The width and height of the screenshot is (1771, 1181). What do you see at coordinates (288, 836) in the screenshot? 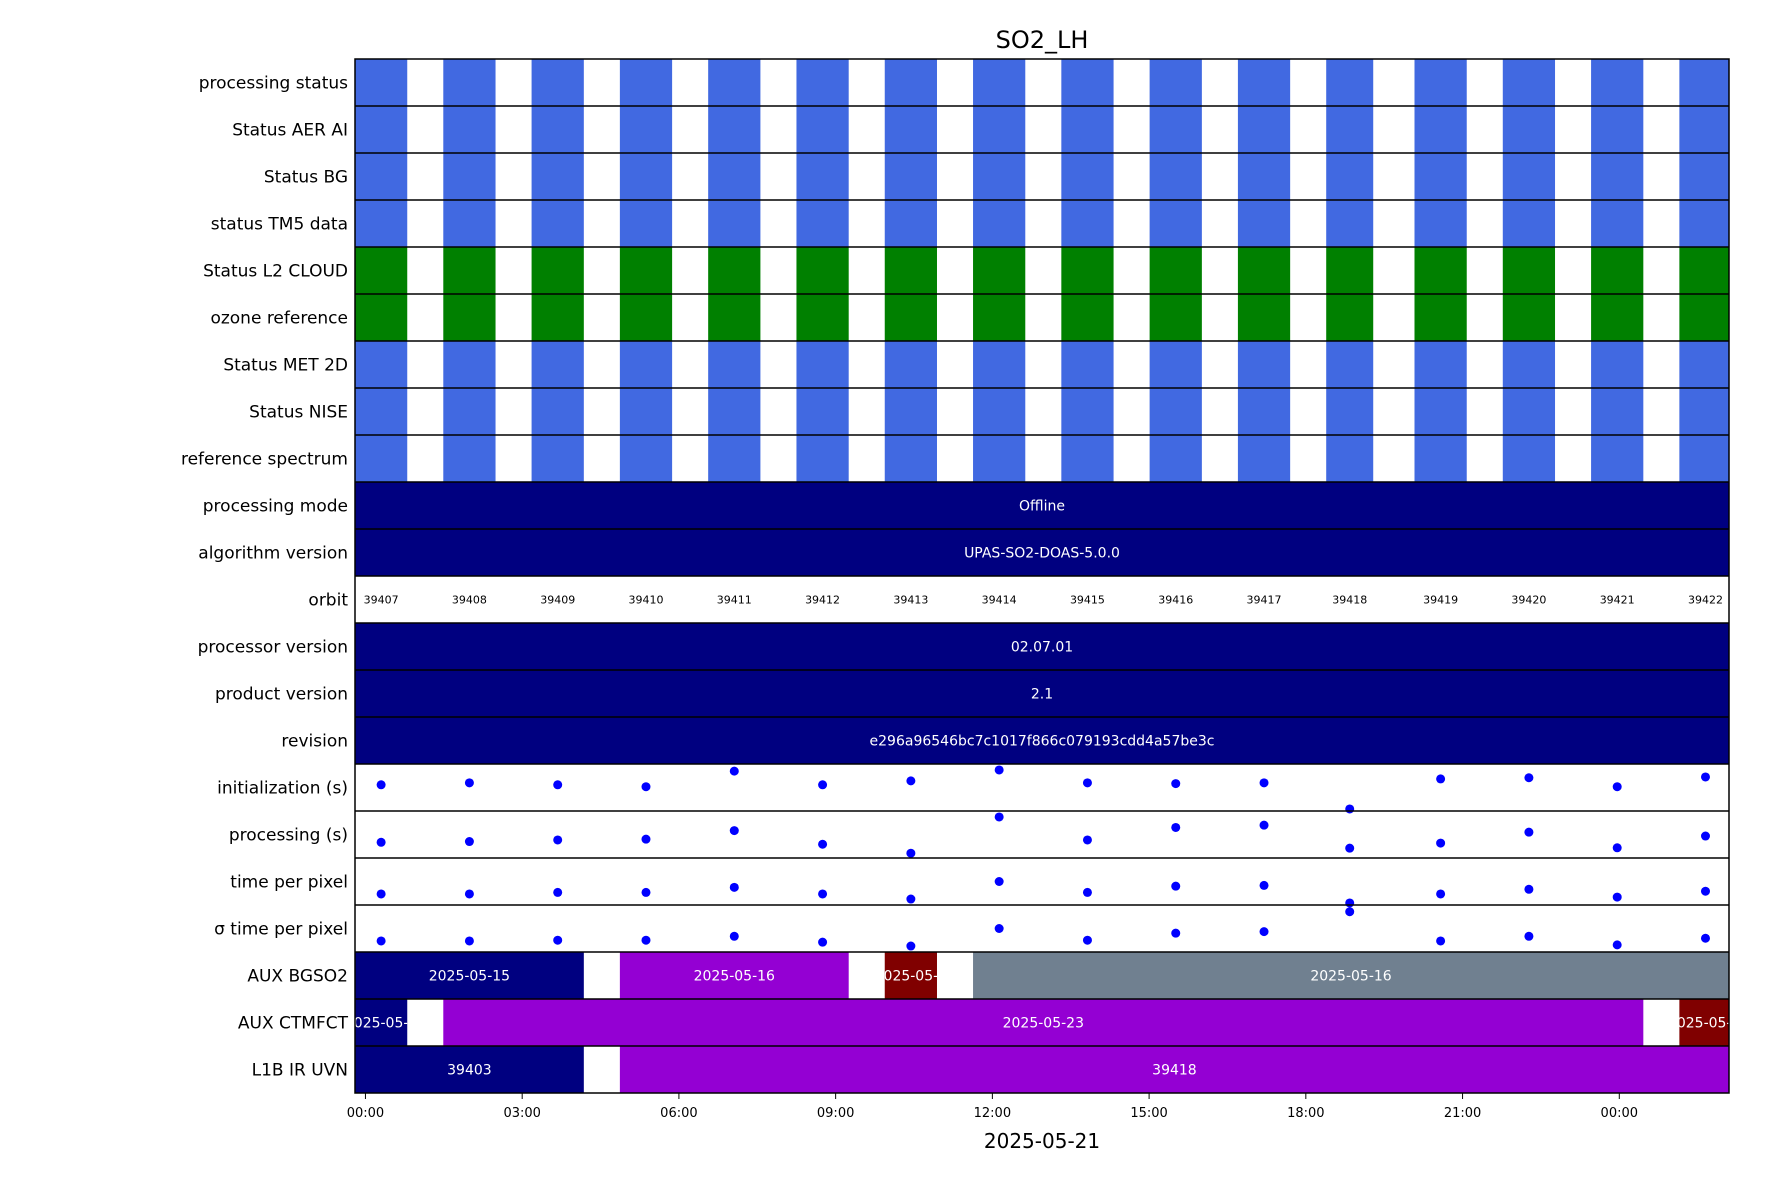
I see `row-label-processing-s: processing (s)` at bounding box center [288, 836].